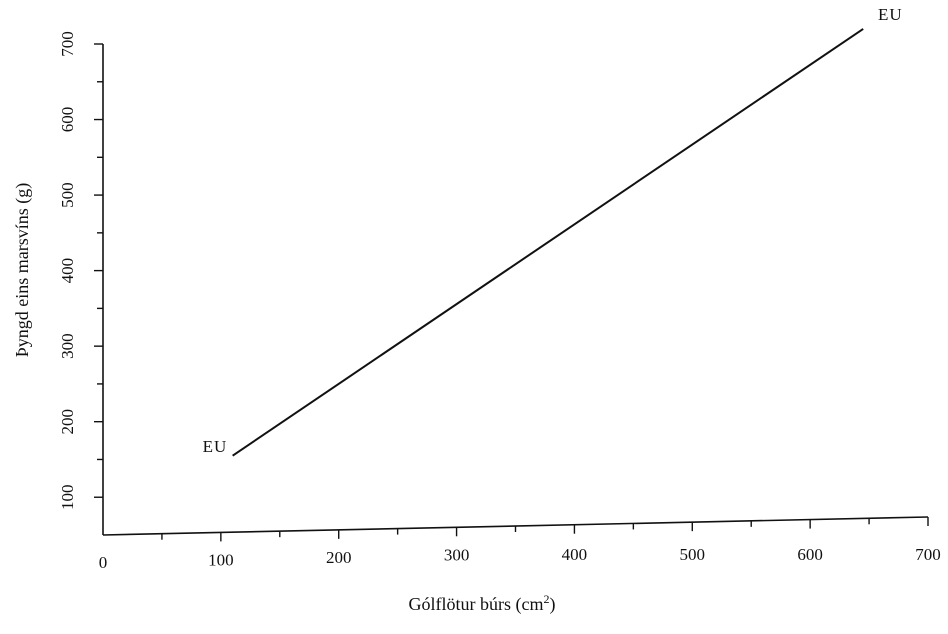 The image size is (948, 634). Describe the element at coordinates (575, 554) in the screenshot. I see `x-tick-label: 400` at that location.